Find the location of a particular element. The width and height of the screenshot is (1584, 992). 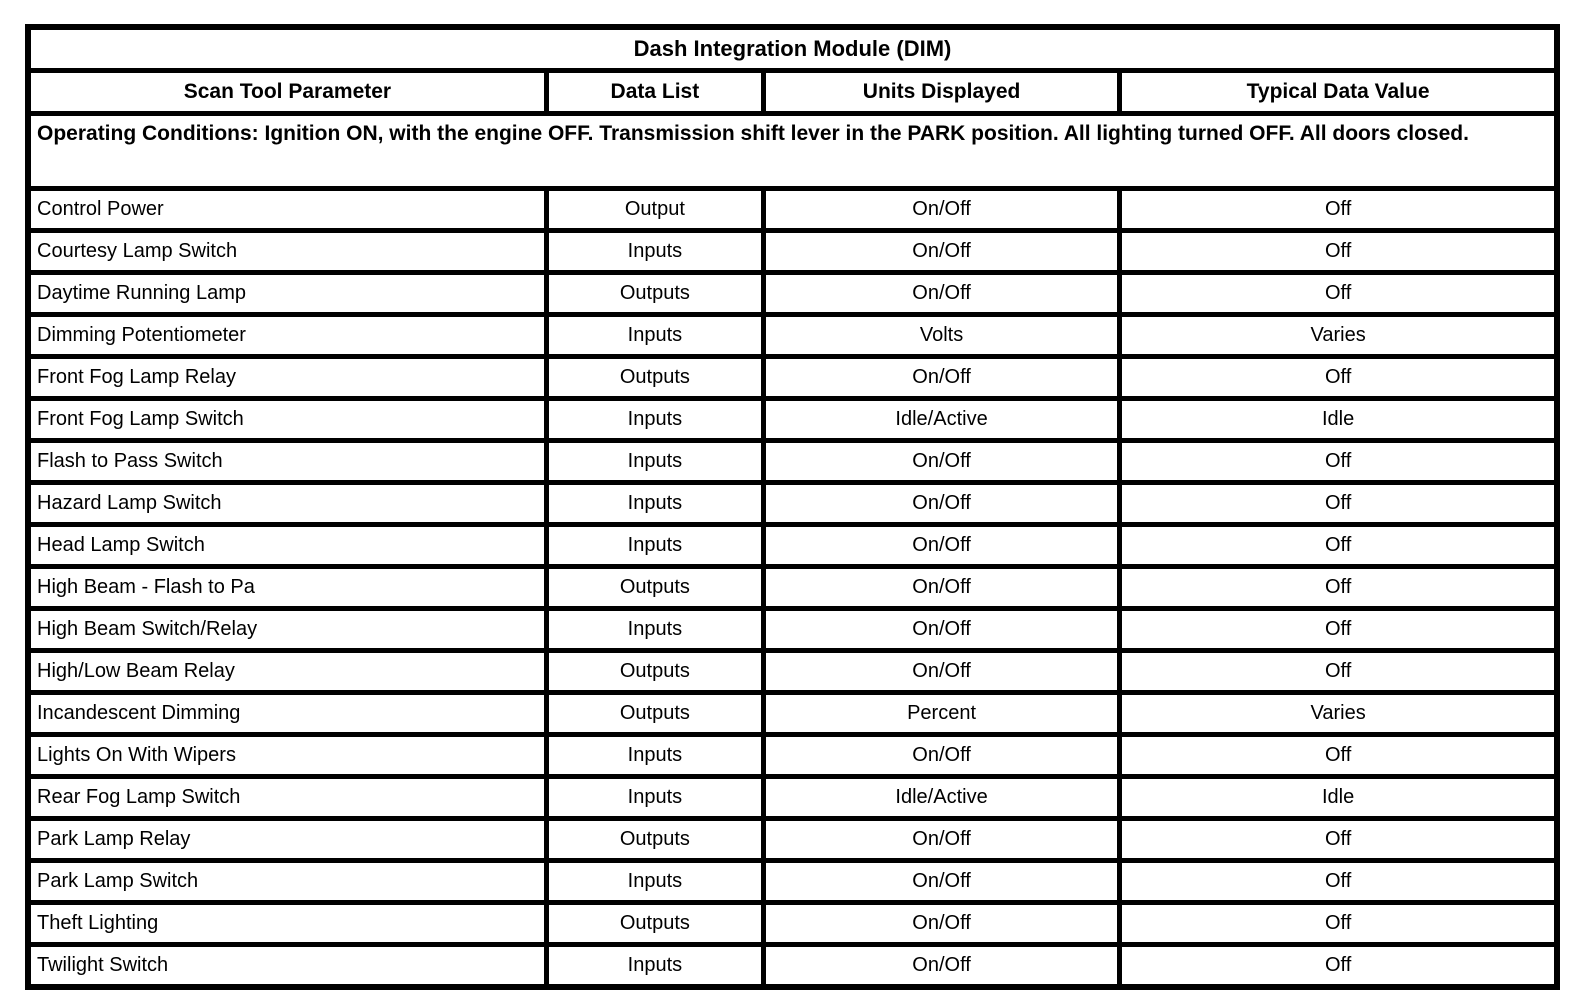

cell-scan-tool-parameter: Twilight Switch is located at coordinates (287, 966).